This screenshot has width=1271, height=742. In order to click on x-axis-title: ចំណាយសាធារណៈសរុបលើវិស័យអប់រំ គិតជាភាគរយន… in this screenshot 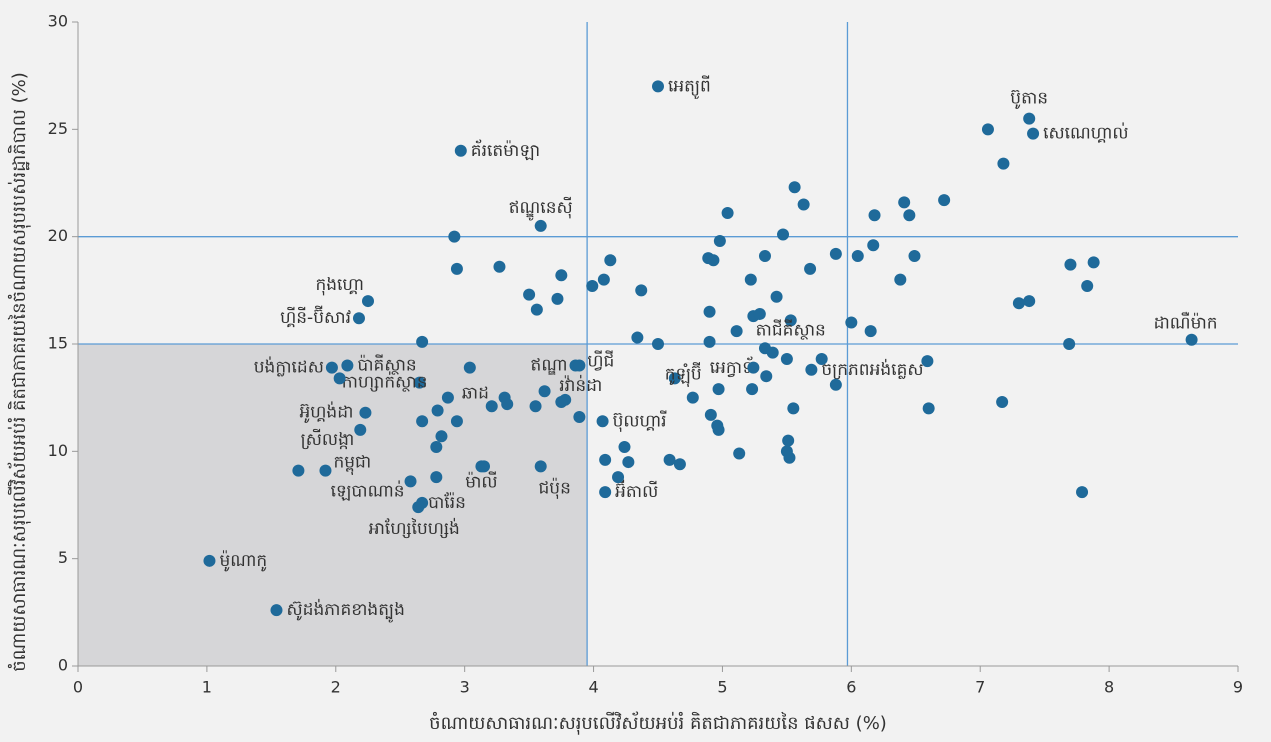, I will do `click(658, 723)`.